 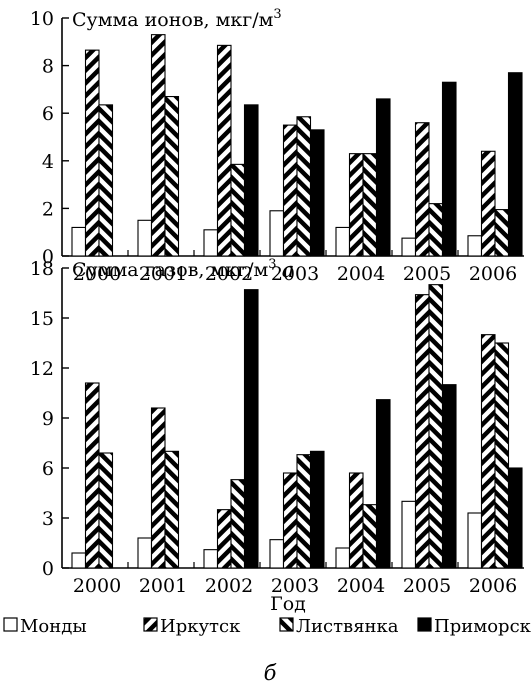 What do you see at coordinates (42, 369) in the screenshot?
I see `y-tick-label: 12` at bounding box center [42, 369].